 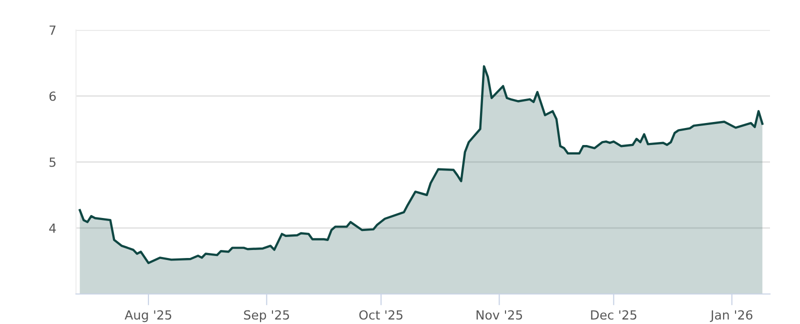 I want to click on x-tick-label: Nov '25, so click(x=499, y=315).